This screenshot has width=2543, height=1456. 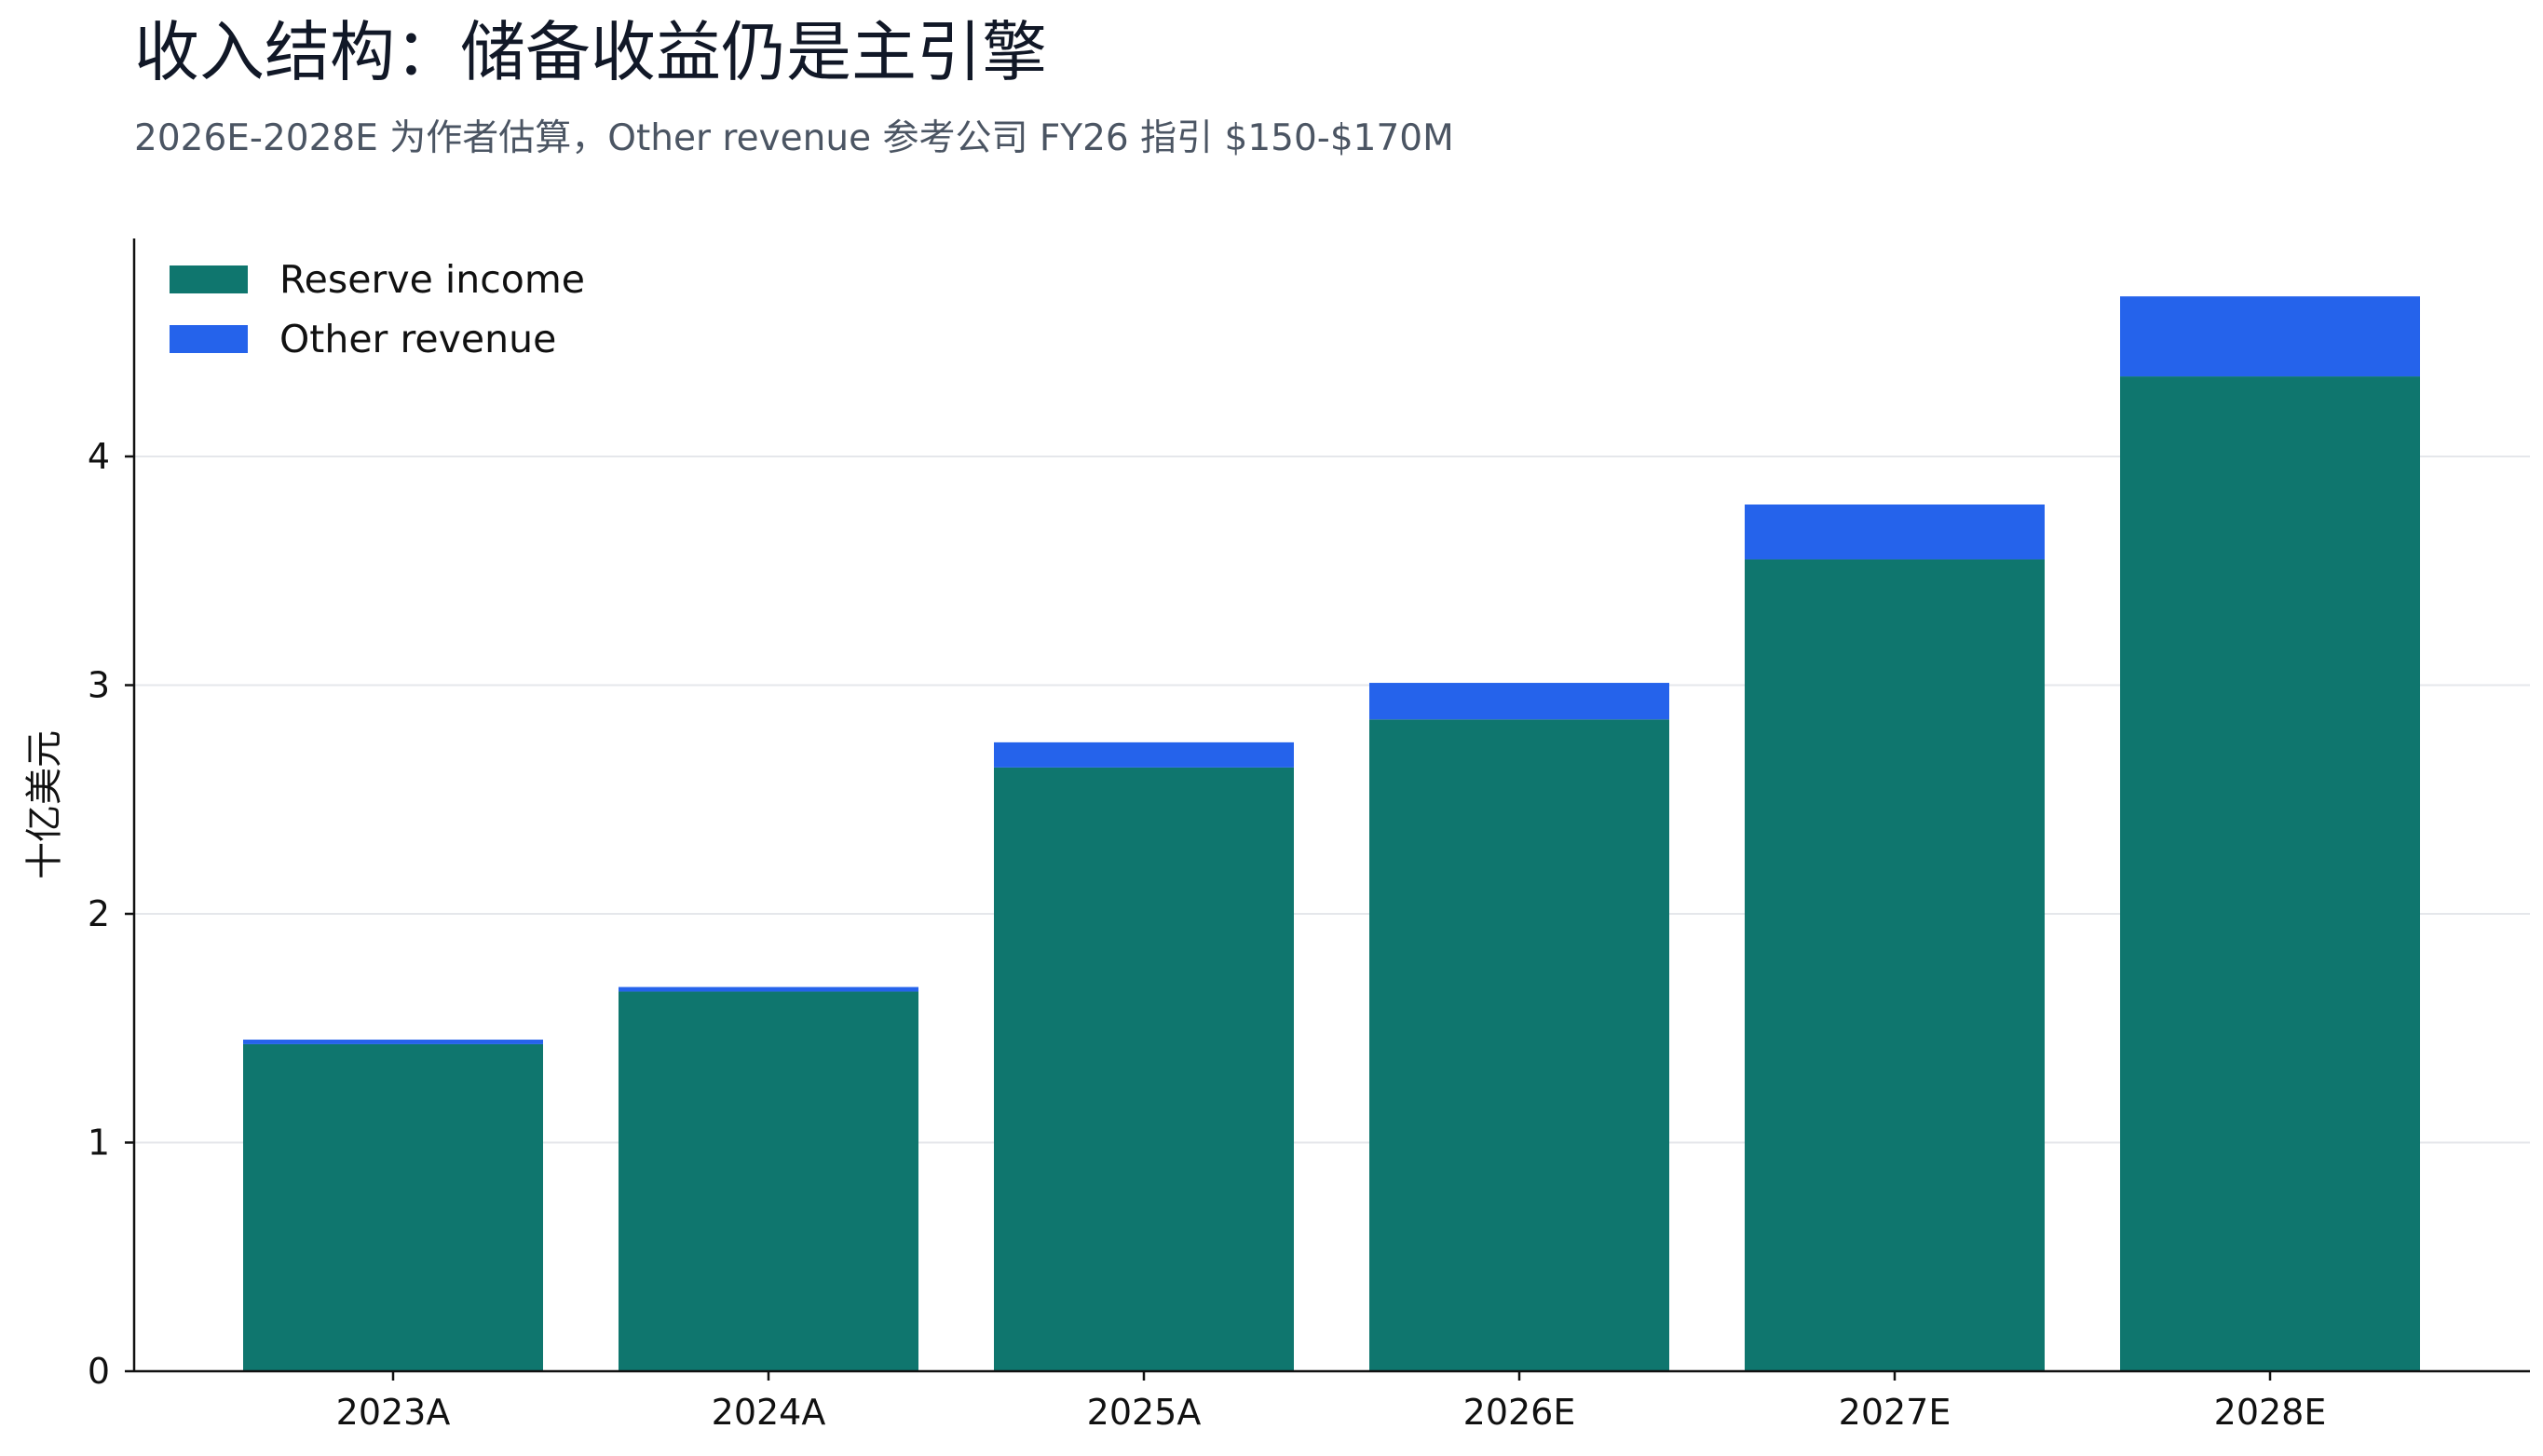 What do you see at coordinates (769, 1412) in the screenshot?
I see `x-tick-label: 2024A` at bounding box center [769, 1412].